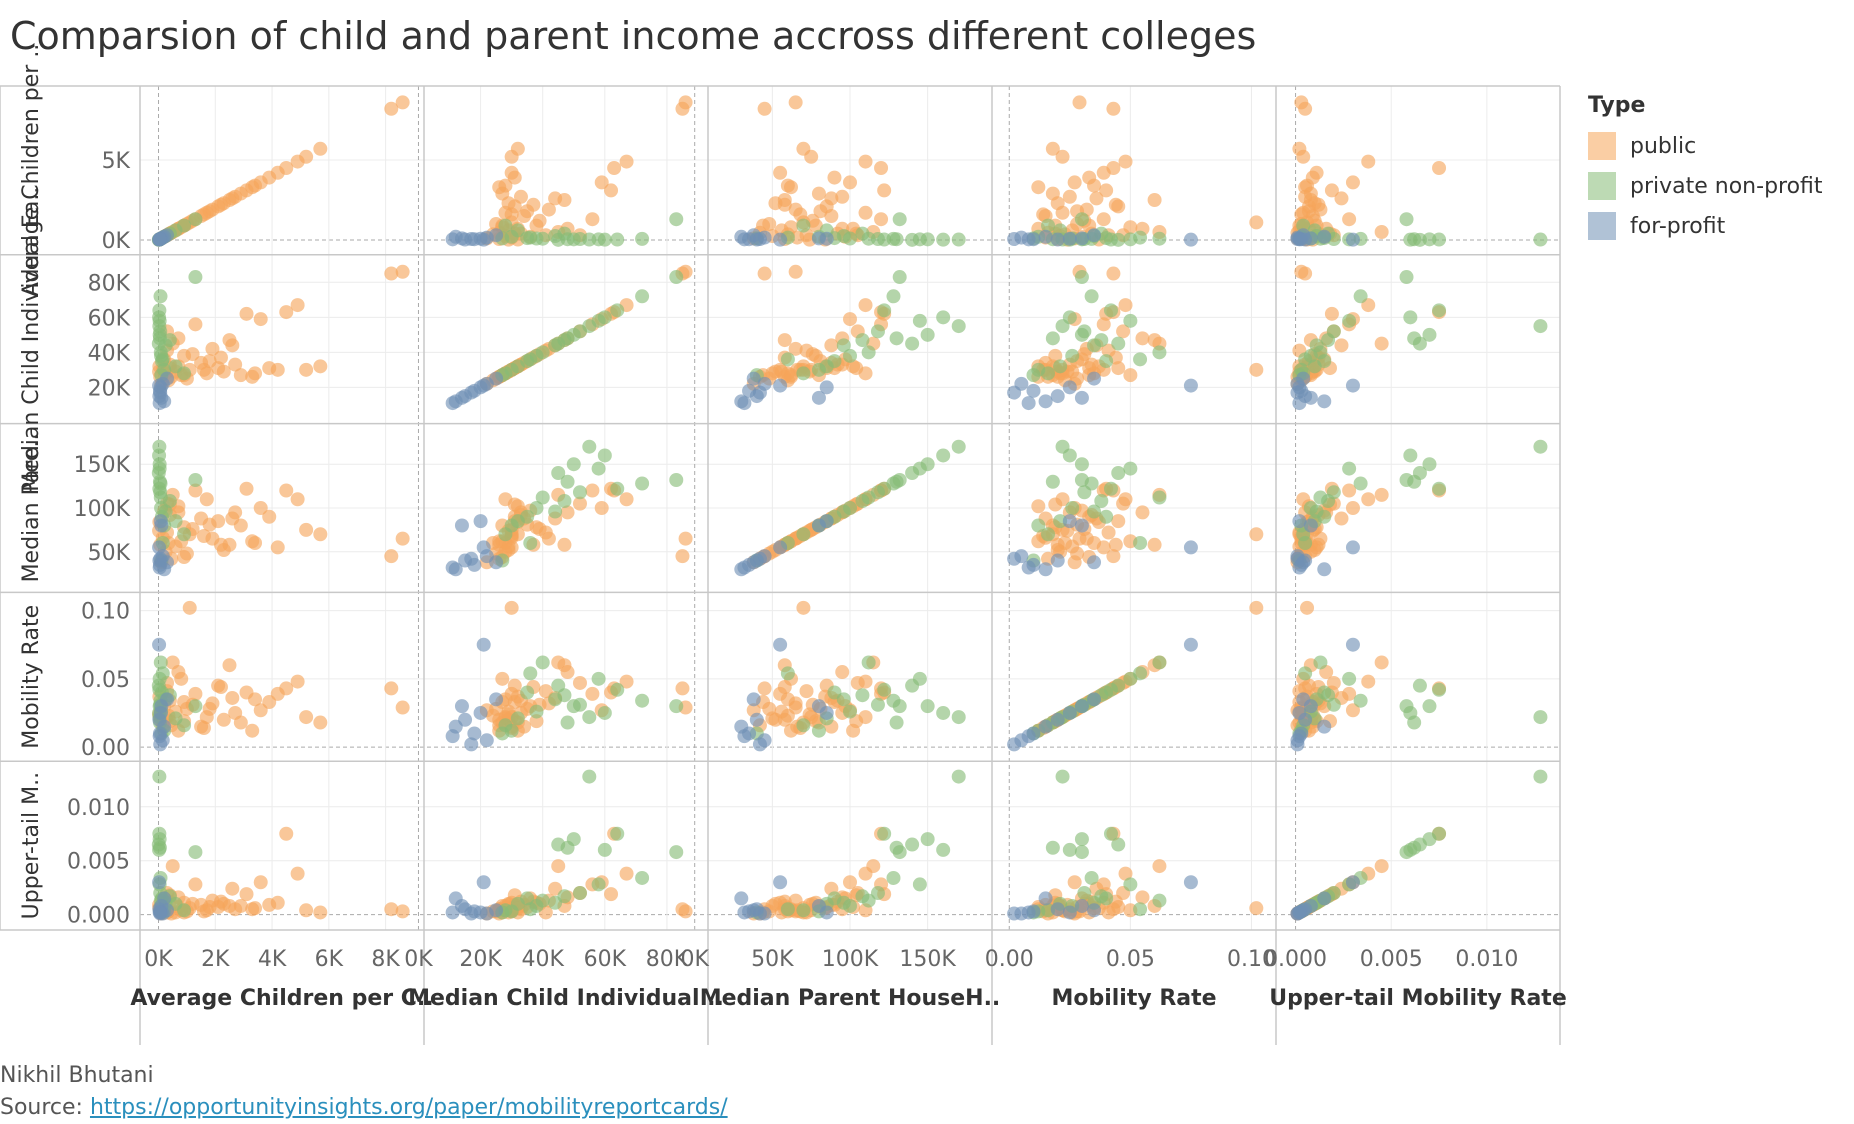 The width and height of the screenshot is (1854, 1124). What do you see at coordinates (667, 959) in the screenshot?
I see `x-tick-label: 80K` at bounding box center [667, 959].